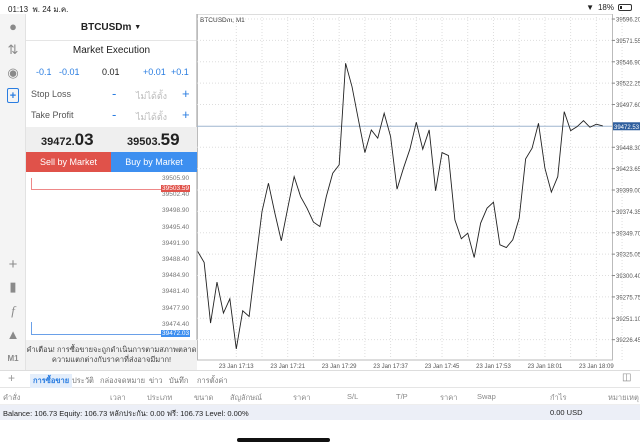 This screenshot has width=640, height=447. I want to click on stop-loss-plus: +, so click(186, 93).